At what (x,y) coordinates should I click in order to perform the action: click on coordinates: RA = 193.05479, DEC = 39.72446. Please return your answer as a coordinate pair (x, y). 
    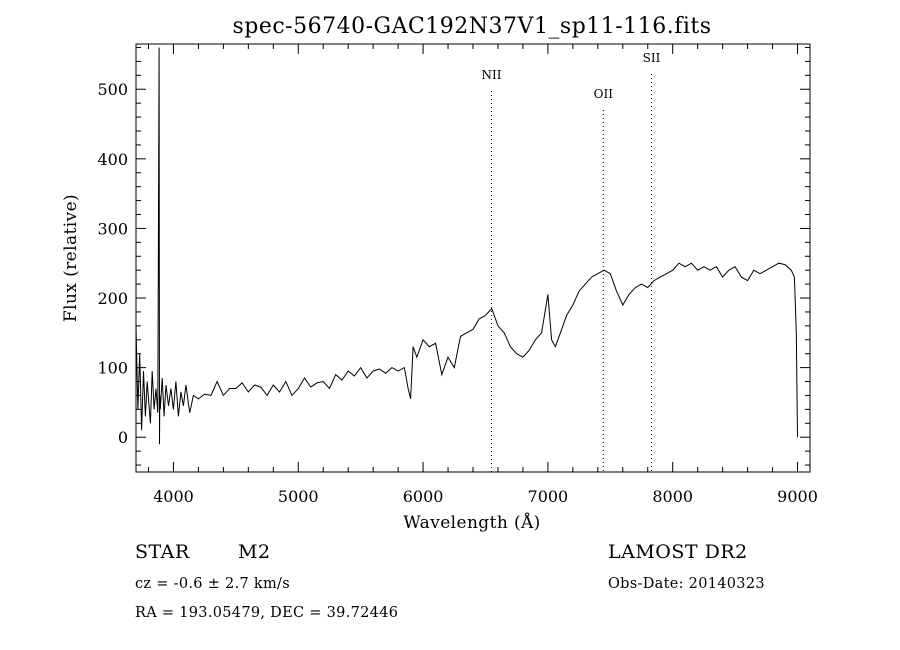
    Looking at the image, I should click on (267, 613).